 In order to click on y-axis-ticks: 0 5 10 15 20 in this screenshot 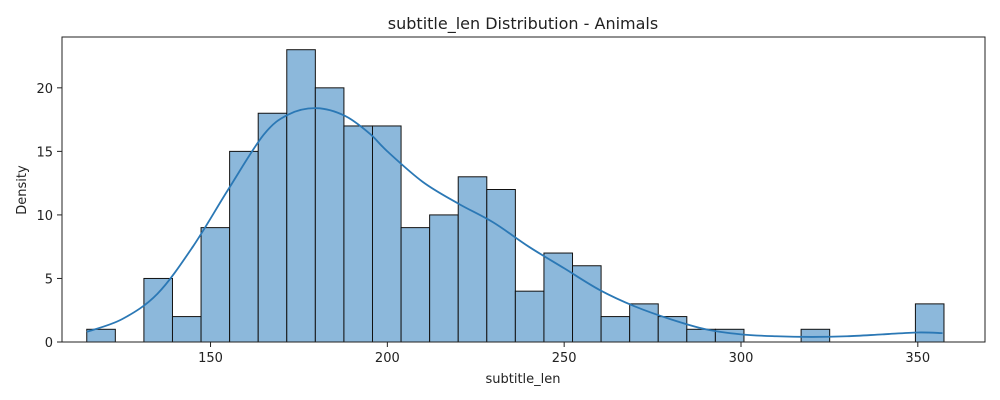, I will do `click(49, 216)`.